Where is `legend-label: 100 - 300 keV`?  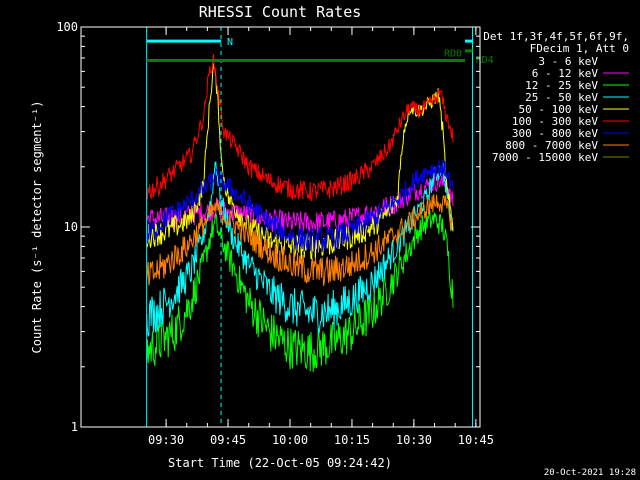 legend-label: 100 - 300 keV is located at coordinates (555, 121).